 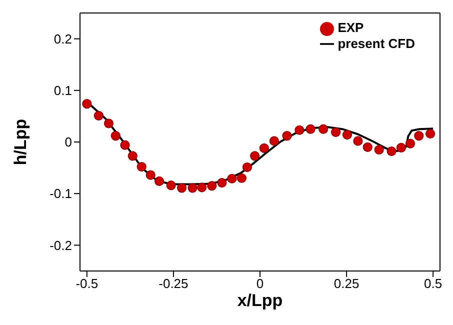 What do you see at coordinates (260, 284) in the screenshot?
I see `x-tick-label: 0` at bounding box center [260, 284].